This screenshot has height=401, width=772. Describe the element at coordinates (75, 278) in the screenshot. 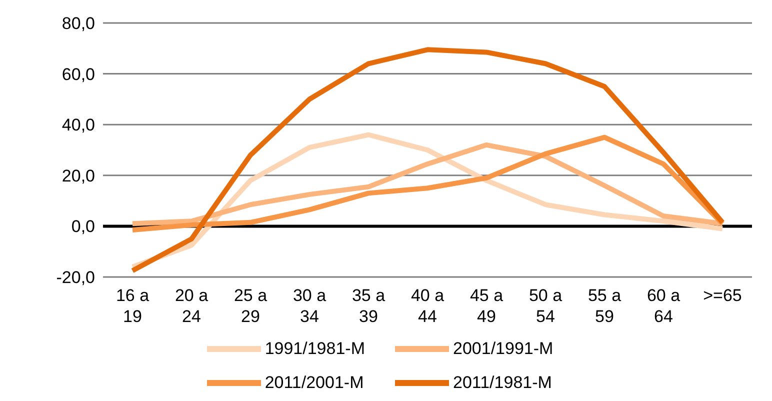

I see `y-tick-label: -20,0` at that location.